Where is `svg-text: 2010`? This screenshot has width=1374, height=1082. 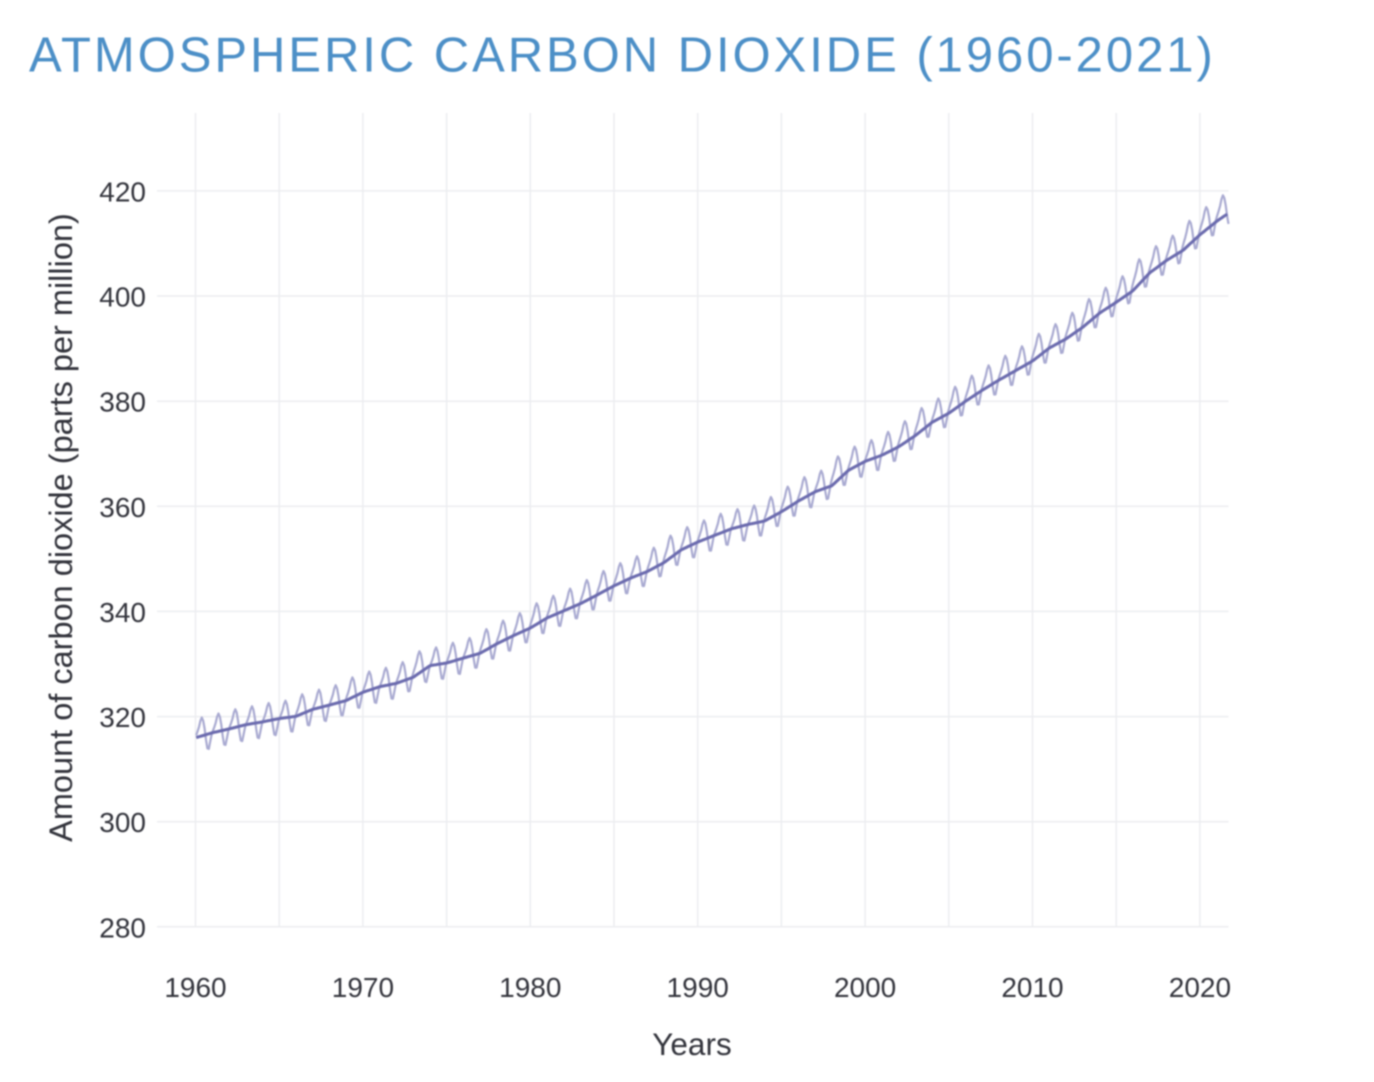
svg-text: 2010 is located at coordinates (1032, 987).